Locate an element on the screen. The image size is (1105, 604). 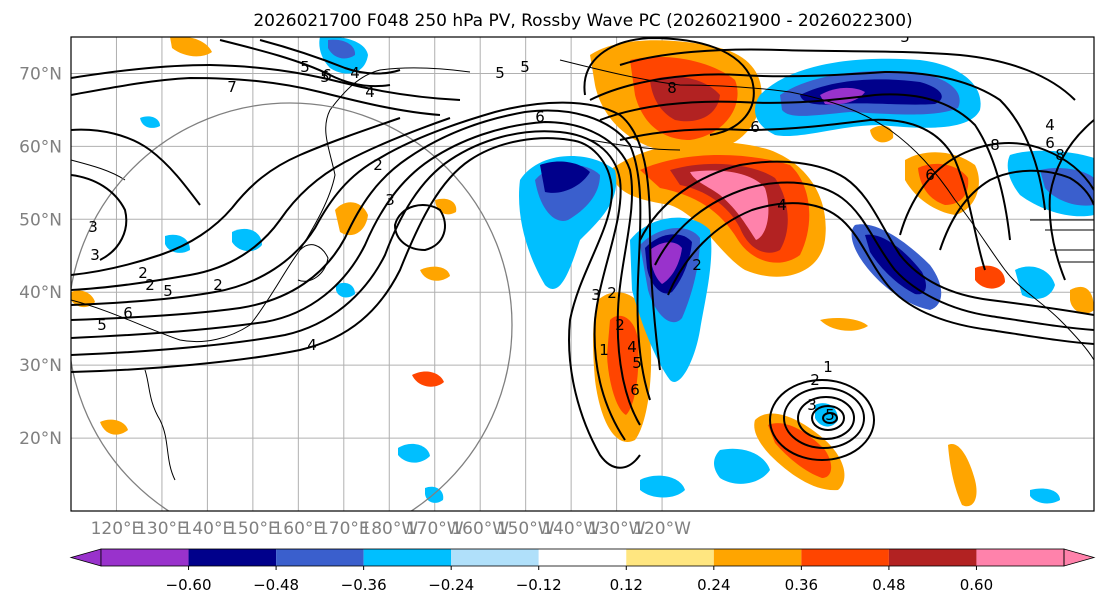
latitude-label: 50°N is located at coordinates (40, 220).